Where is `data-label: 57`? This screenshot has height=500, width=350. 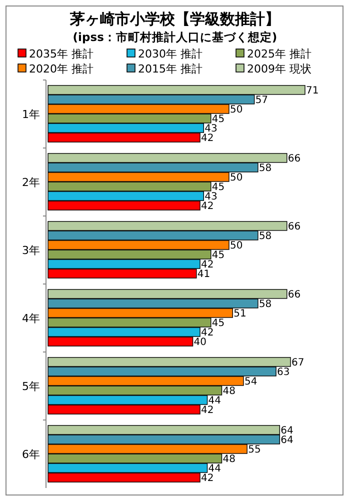
data-label: 57 is located at coordinates (261, 100).